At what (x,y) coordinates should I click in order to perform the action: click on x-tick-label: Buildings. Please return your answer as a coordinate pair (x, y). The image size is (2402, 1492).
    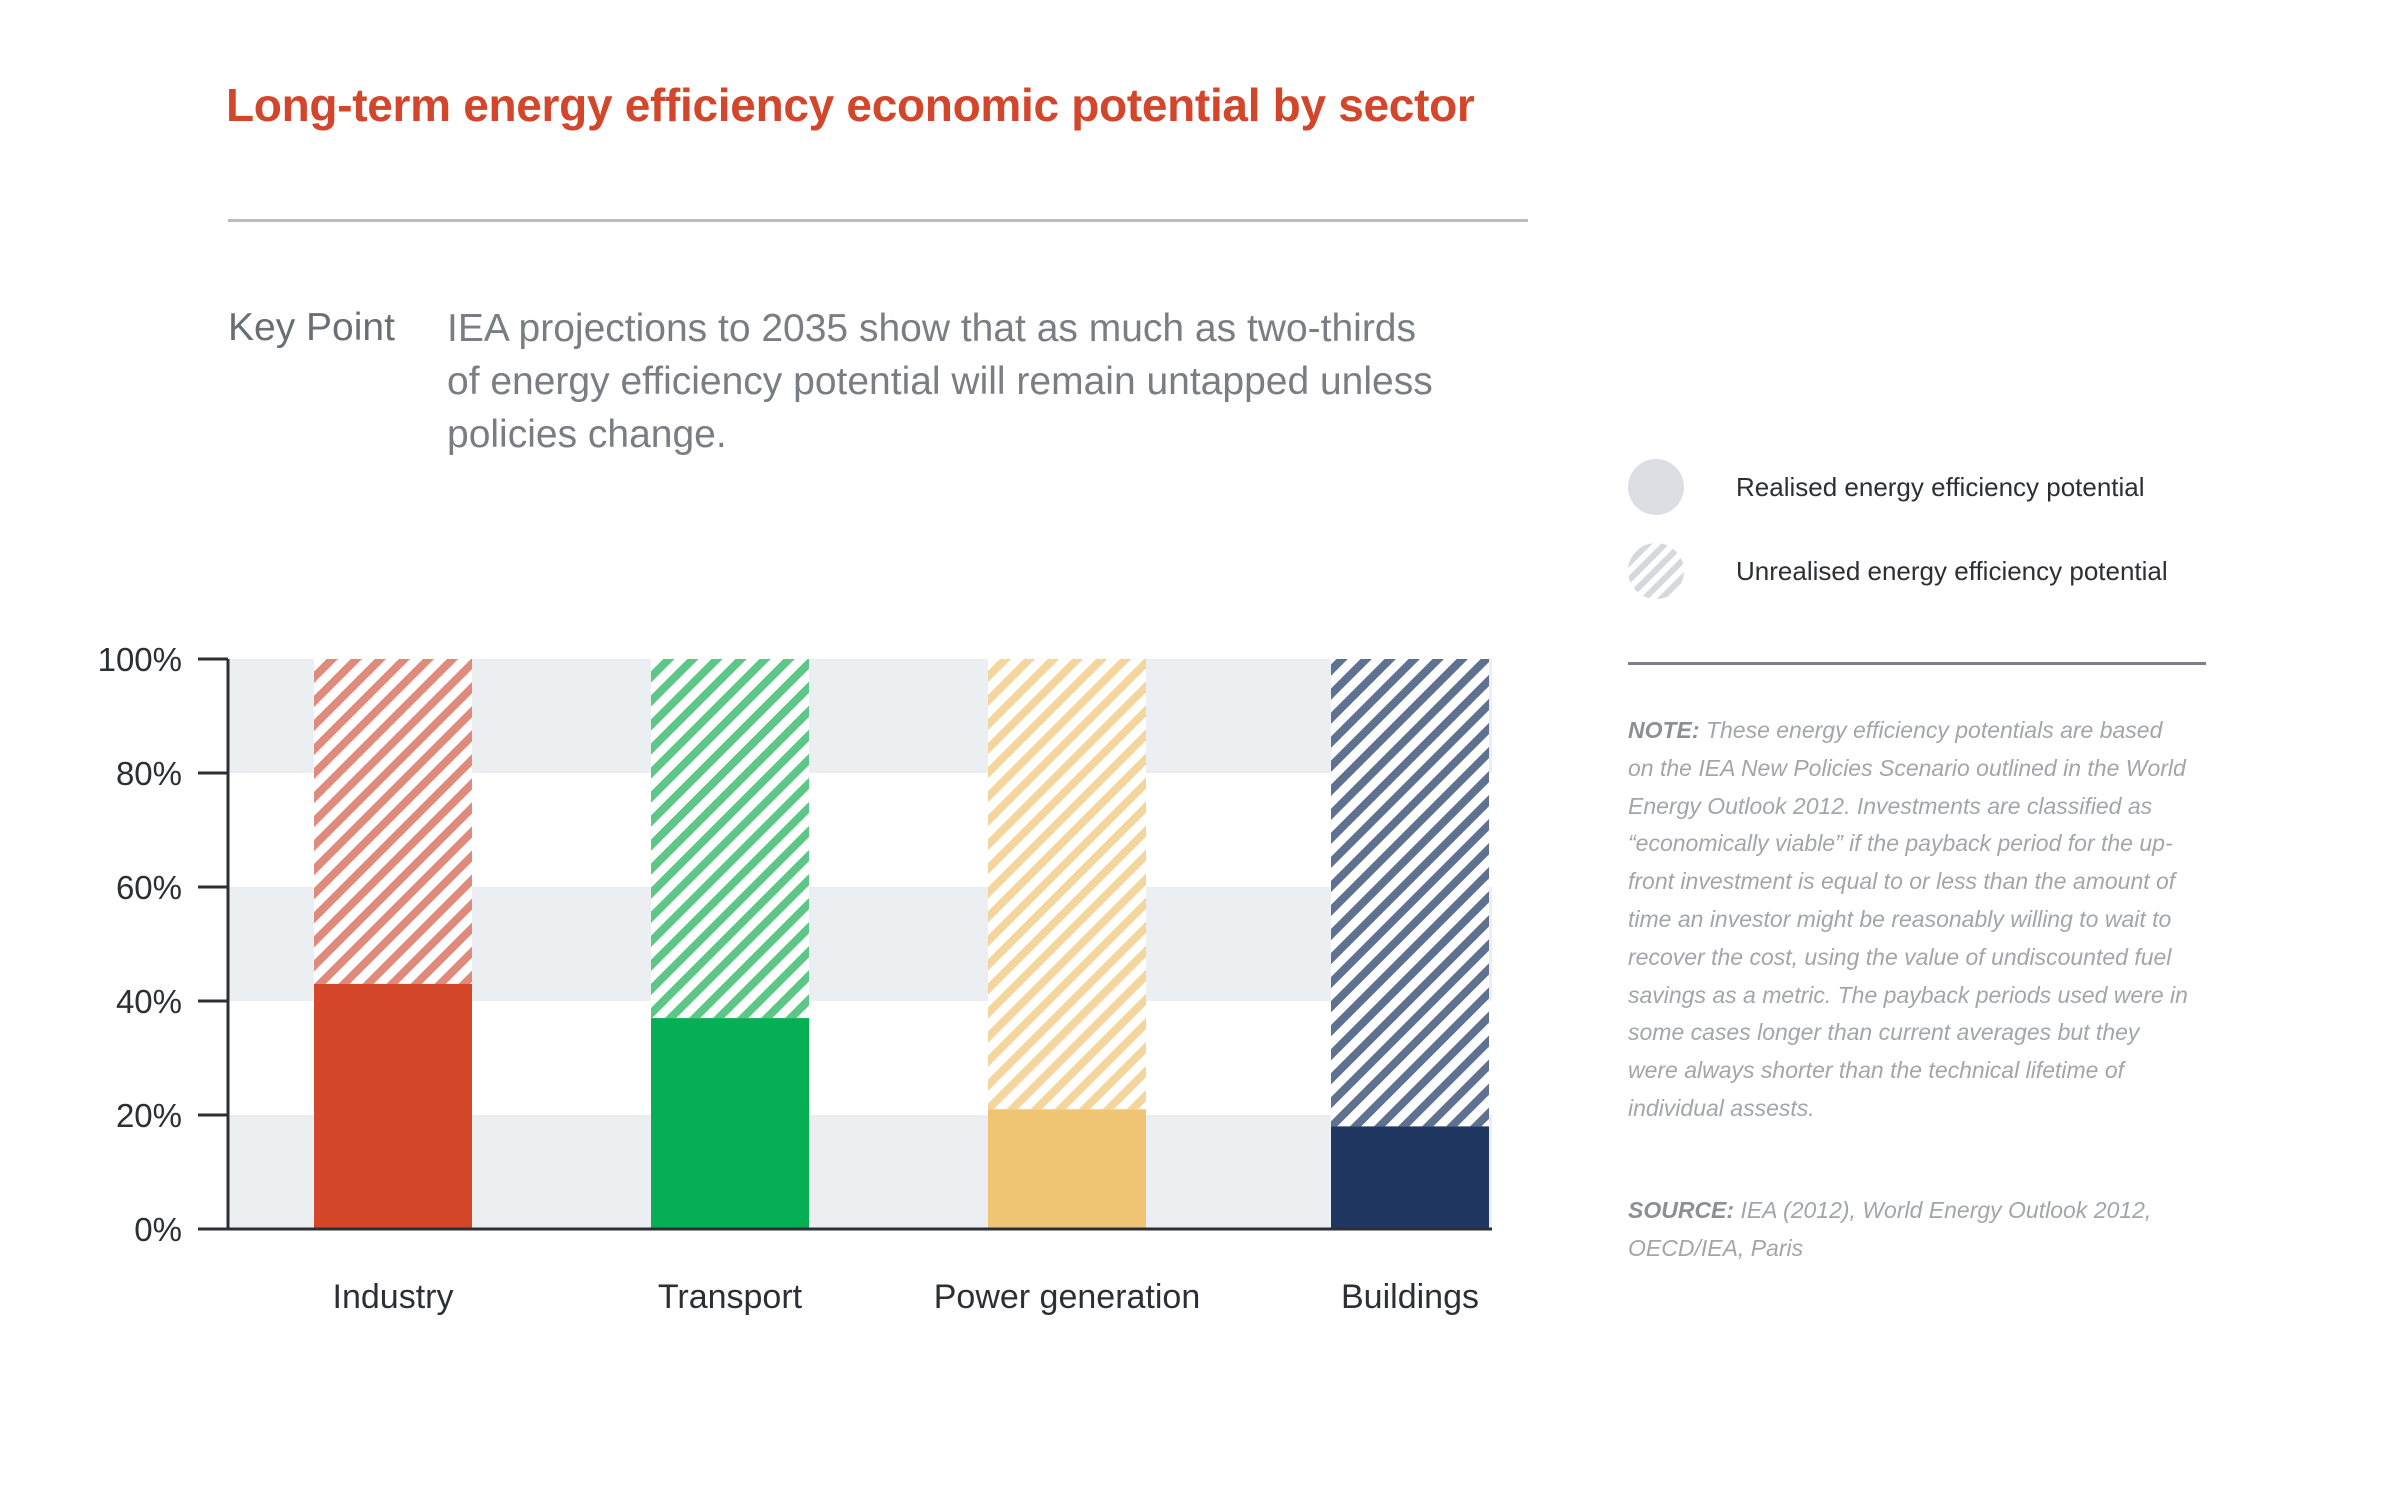
    Looking at the image, I should click on (1410, 1297).